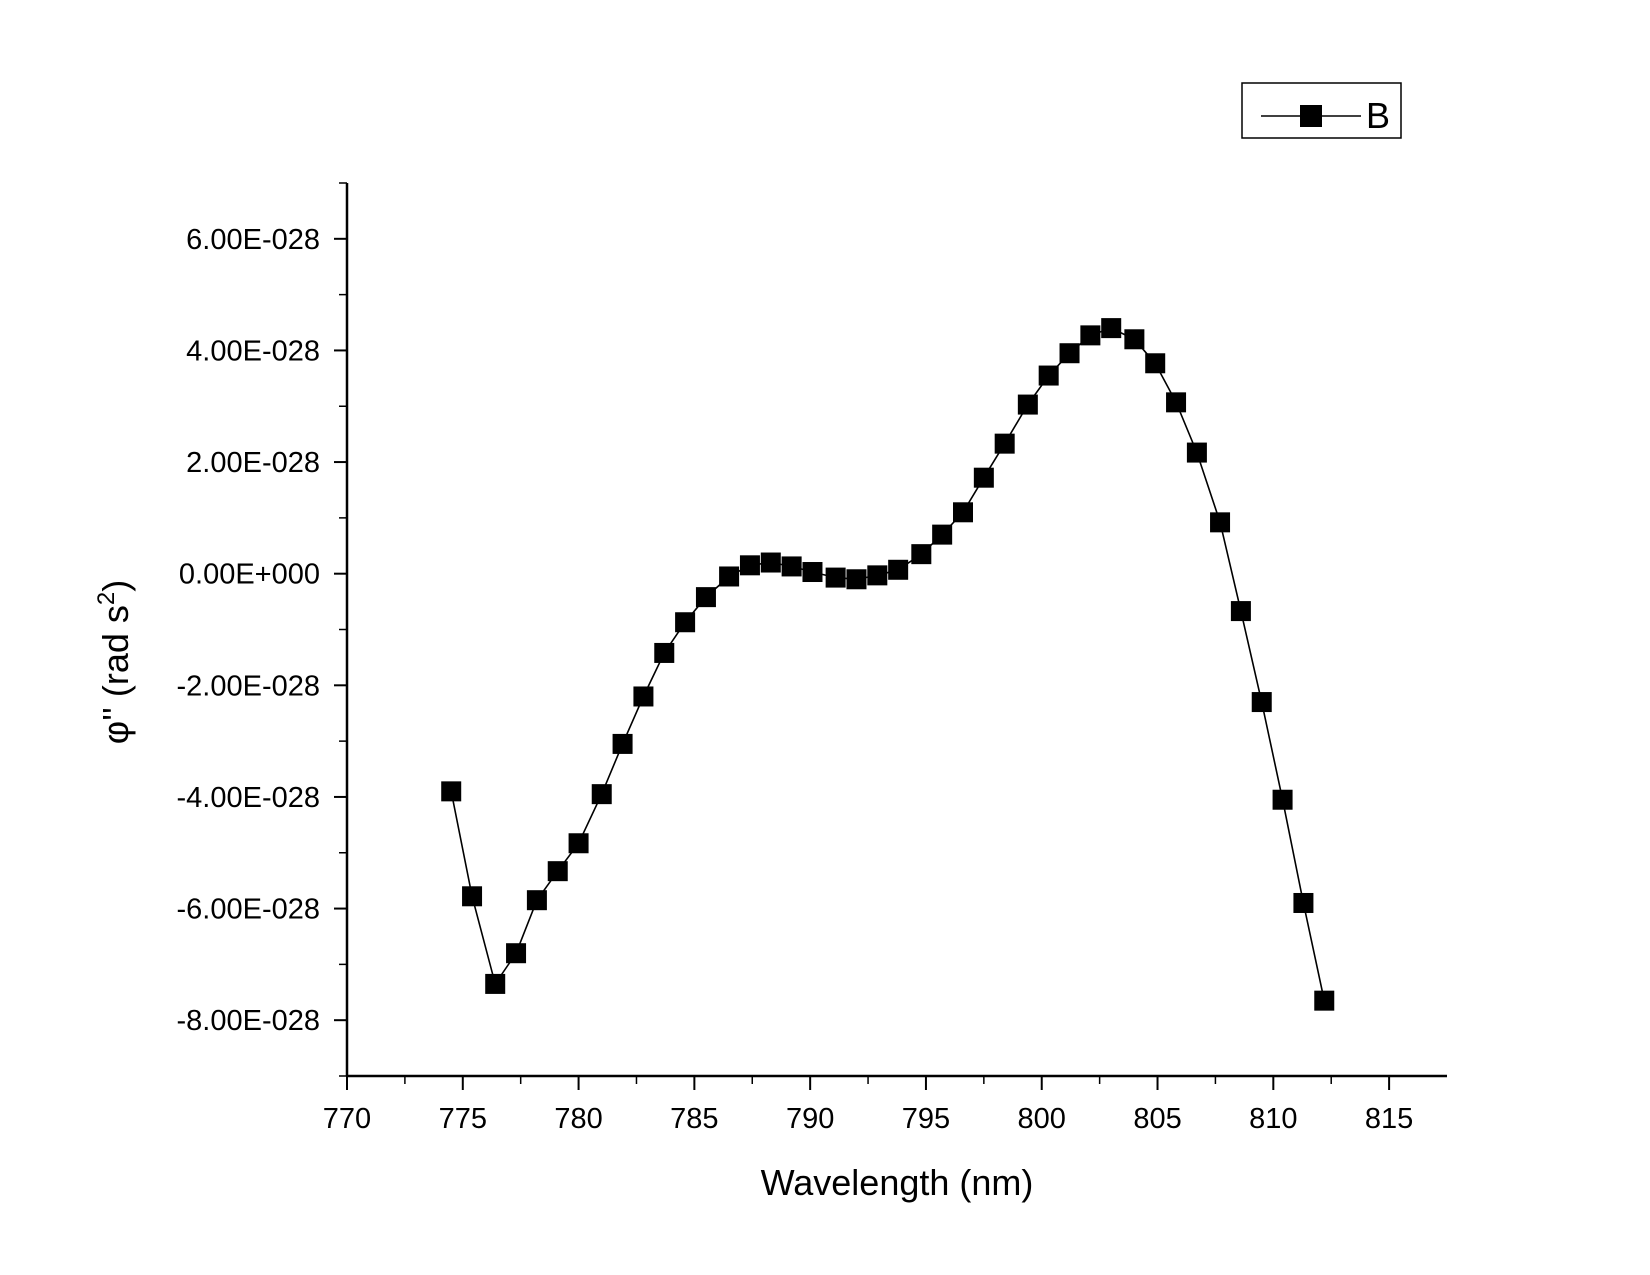  What do you see at coordinates (868, 1105) in the screenshot?
I see `x-ticks: 770 775 780 785 790 795 800 805 810 815` at bounding box center [868, 1105].